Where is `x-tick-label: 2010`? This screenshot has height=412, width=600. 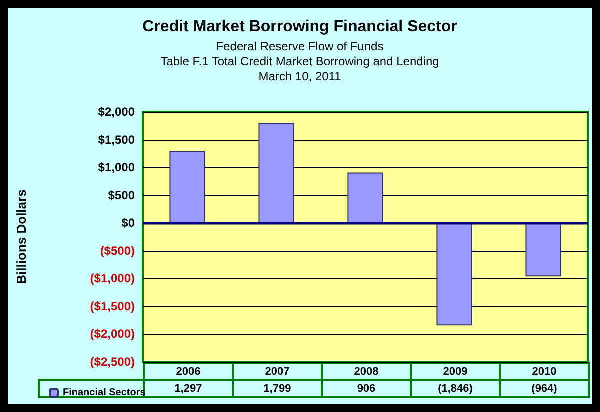 x-tick-label: 2010 is located at coordinates (544, 371).